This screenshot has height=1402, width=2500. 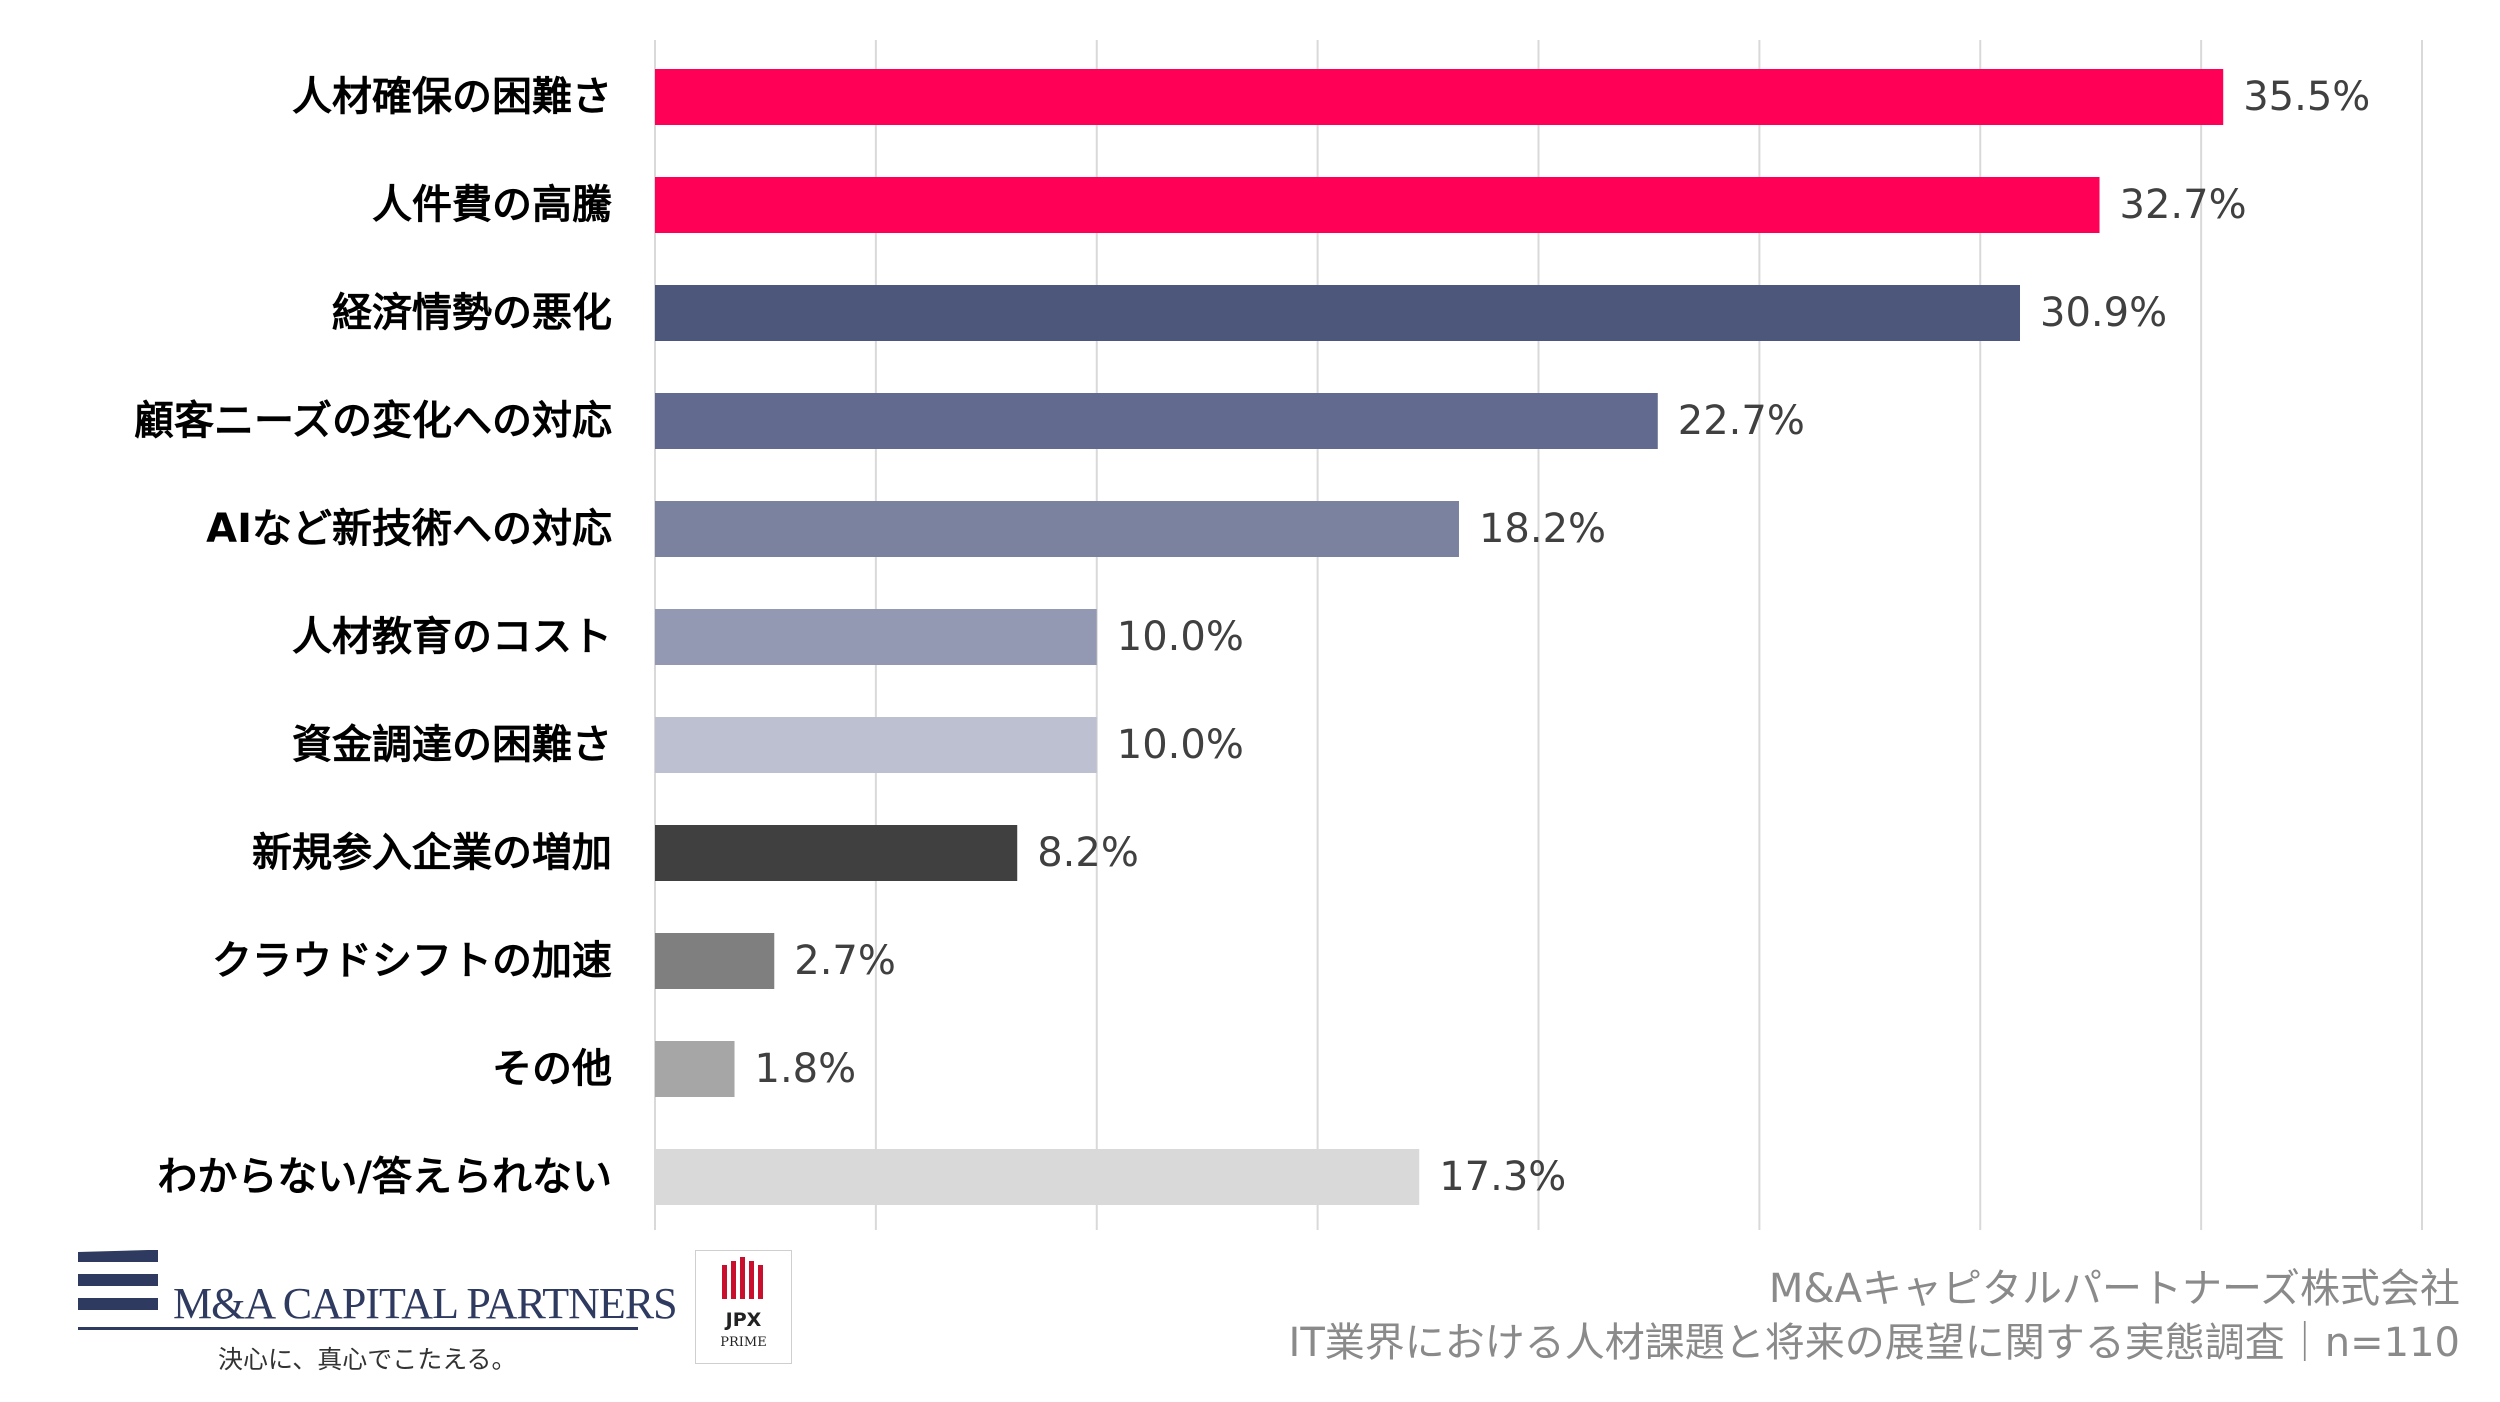 What do you see at coordinates (1088, 853) in the screenshot?
I see `value-label: 8.2%` at bounding box center [1088, 853].